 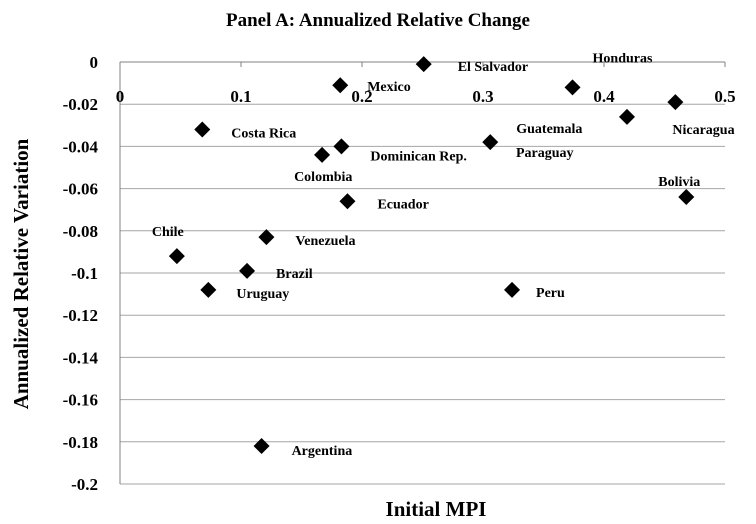 I want to click on x-tick-label: 0.5, so click(x=724, y=96).